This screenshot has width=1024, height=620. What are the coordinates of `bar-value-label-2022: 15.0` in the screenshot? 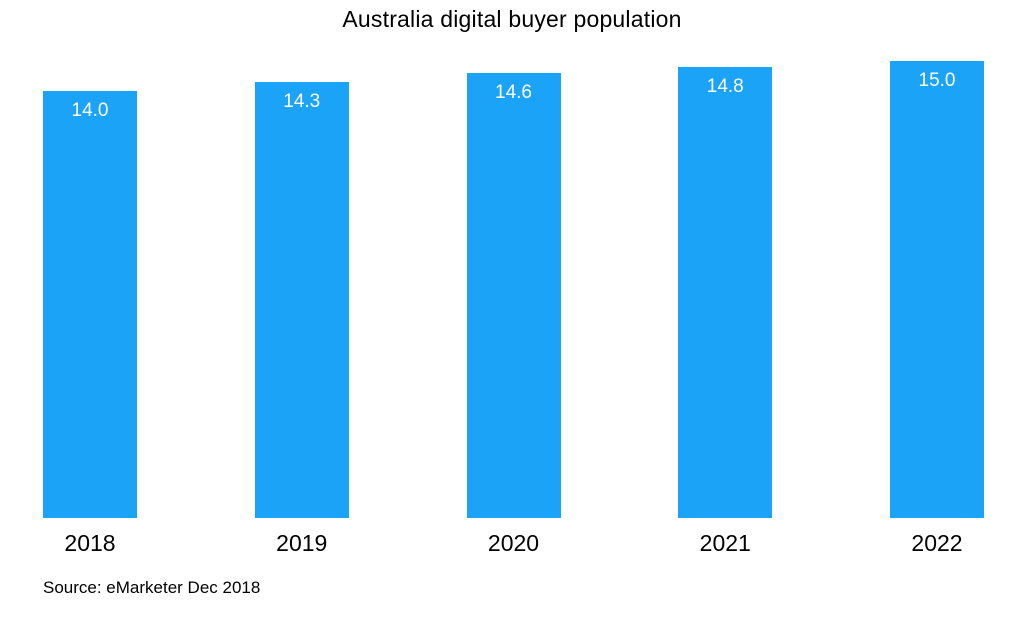 It's located at (937, 80).